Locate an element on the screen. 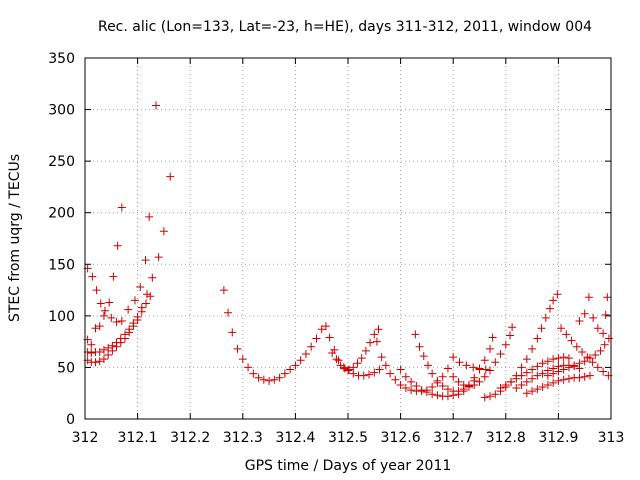 This screenshot has height=480, width=640. y-tick-label: 200 is located at coordinates (61, 214).